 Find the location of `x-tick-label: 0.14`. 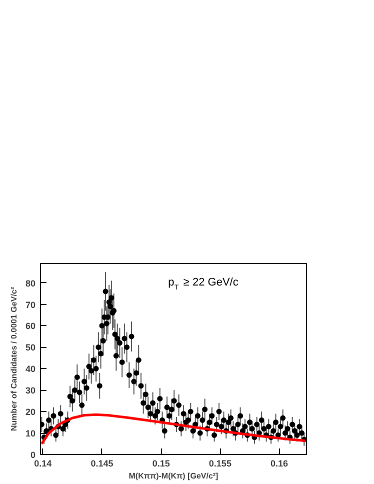

x-tick-label: 0.14 is located at coordinates (43, 463).